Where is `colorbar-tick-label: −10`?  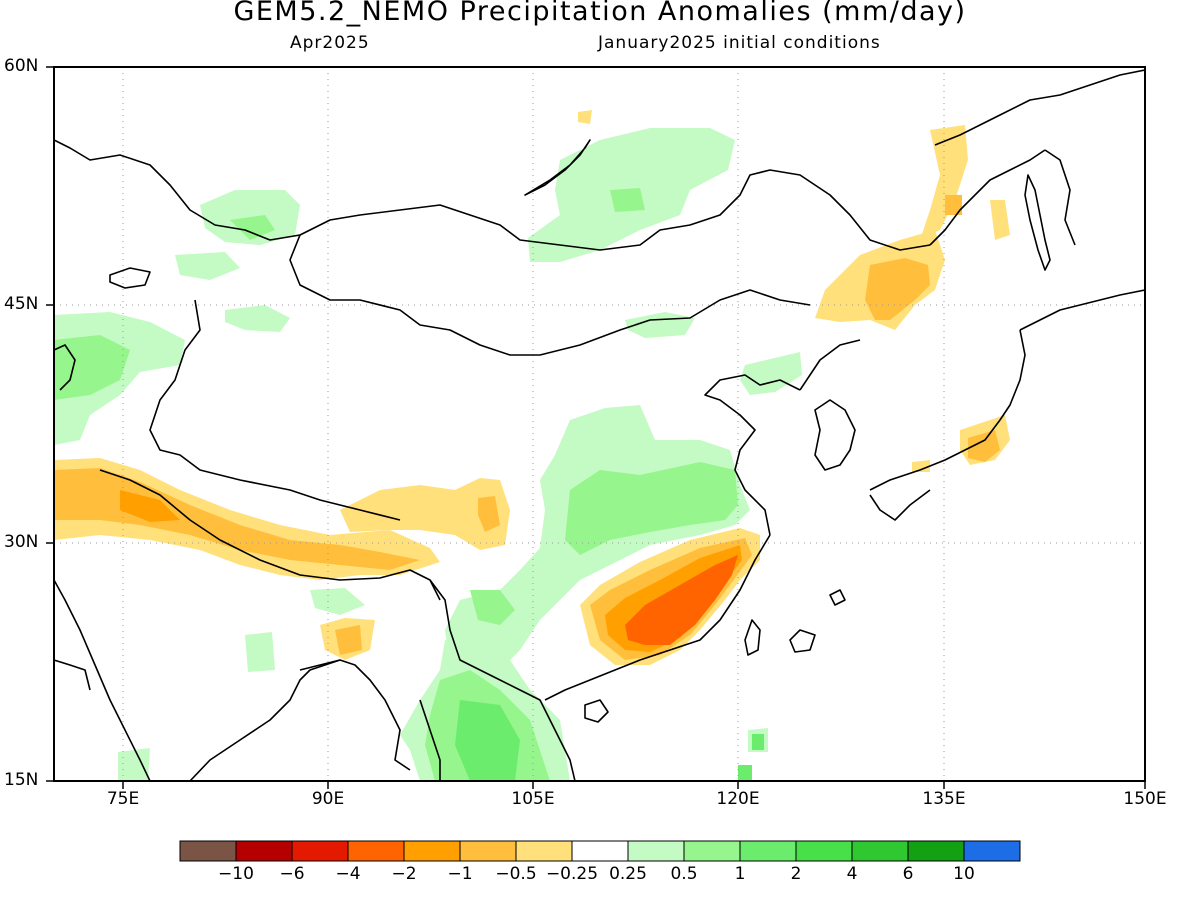
colorbar-tick-label: −10 is located at coordinates (236, 874).